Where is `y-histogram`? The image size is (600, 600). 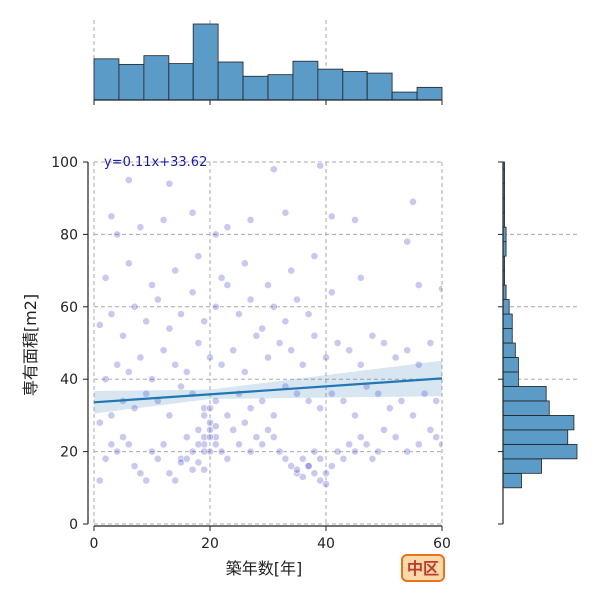 y-histogram is located at coordinates (539, 343).